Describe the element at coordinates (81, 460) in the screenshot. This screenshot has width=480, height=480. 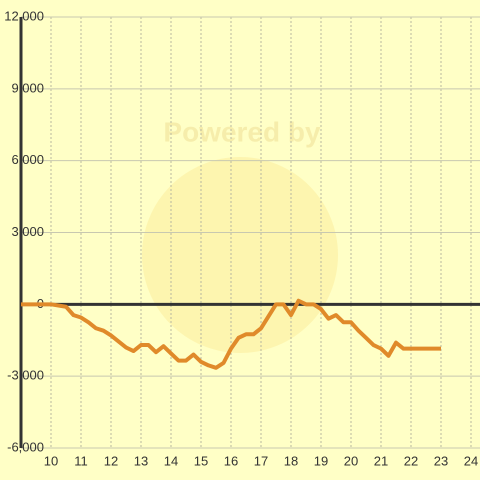
I see `x-tick-label: 11` at that location.